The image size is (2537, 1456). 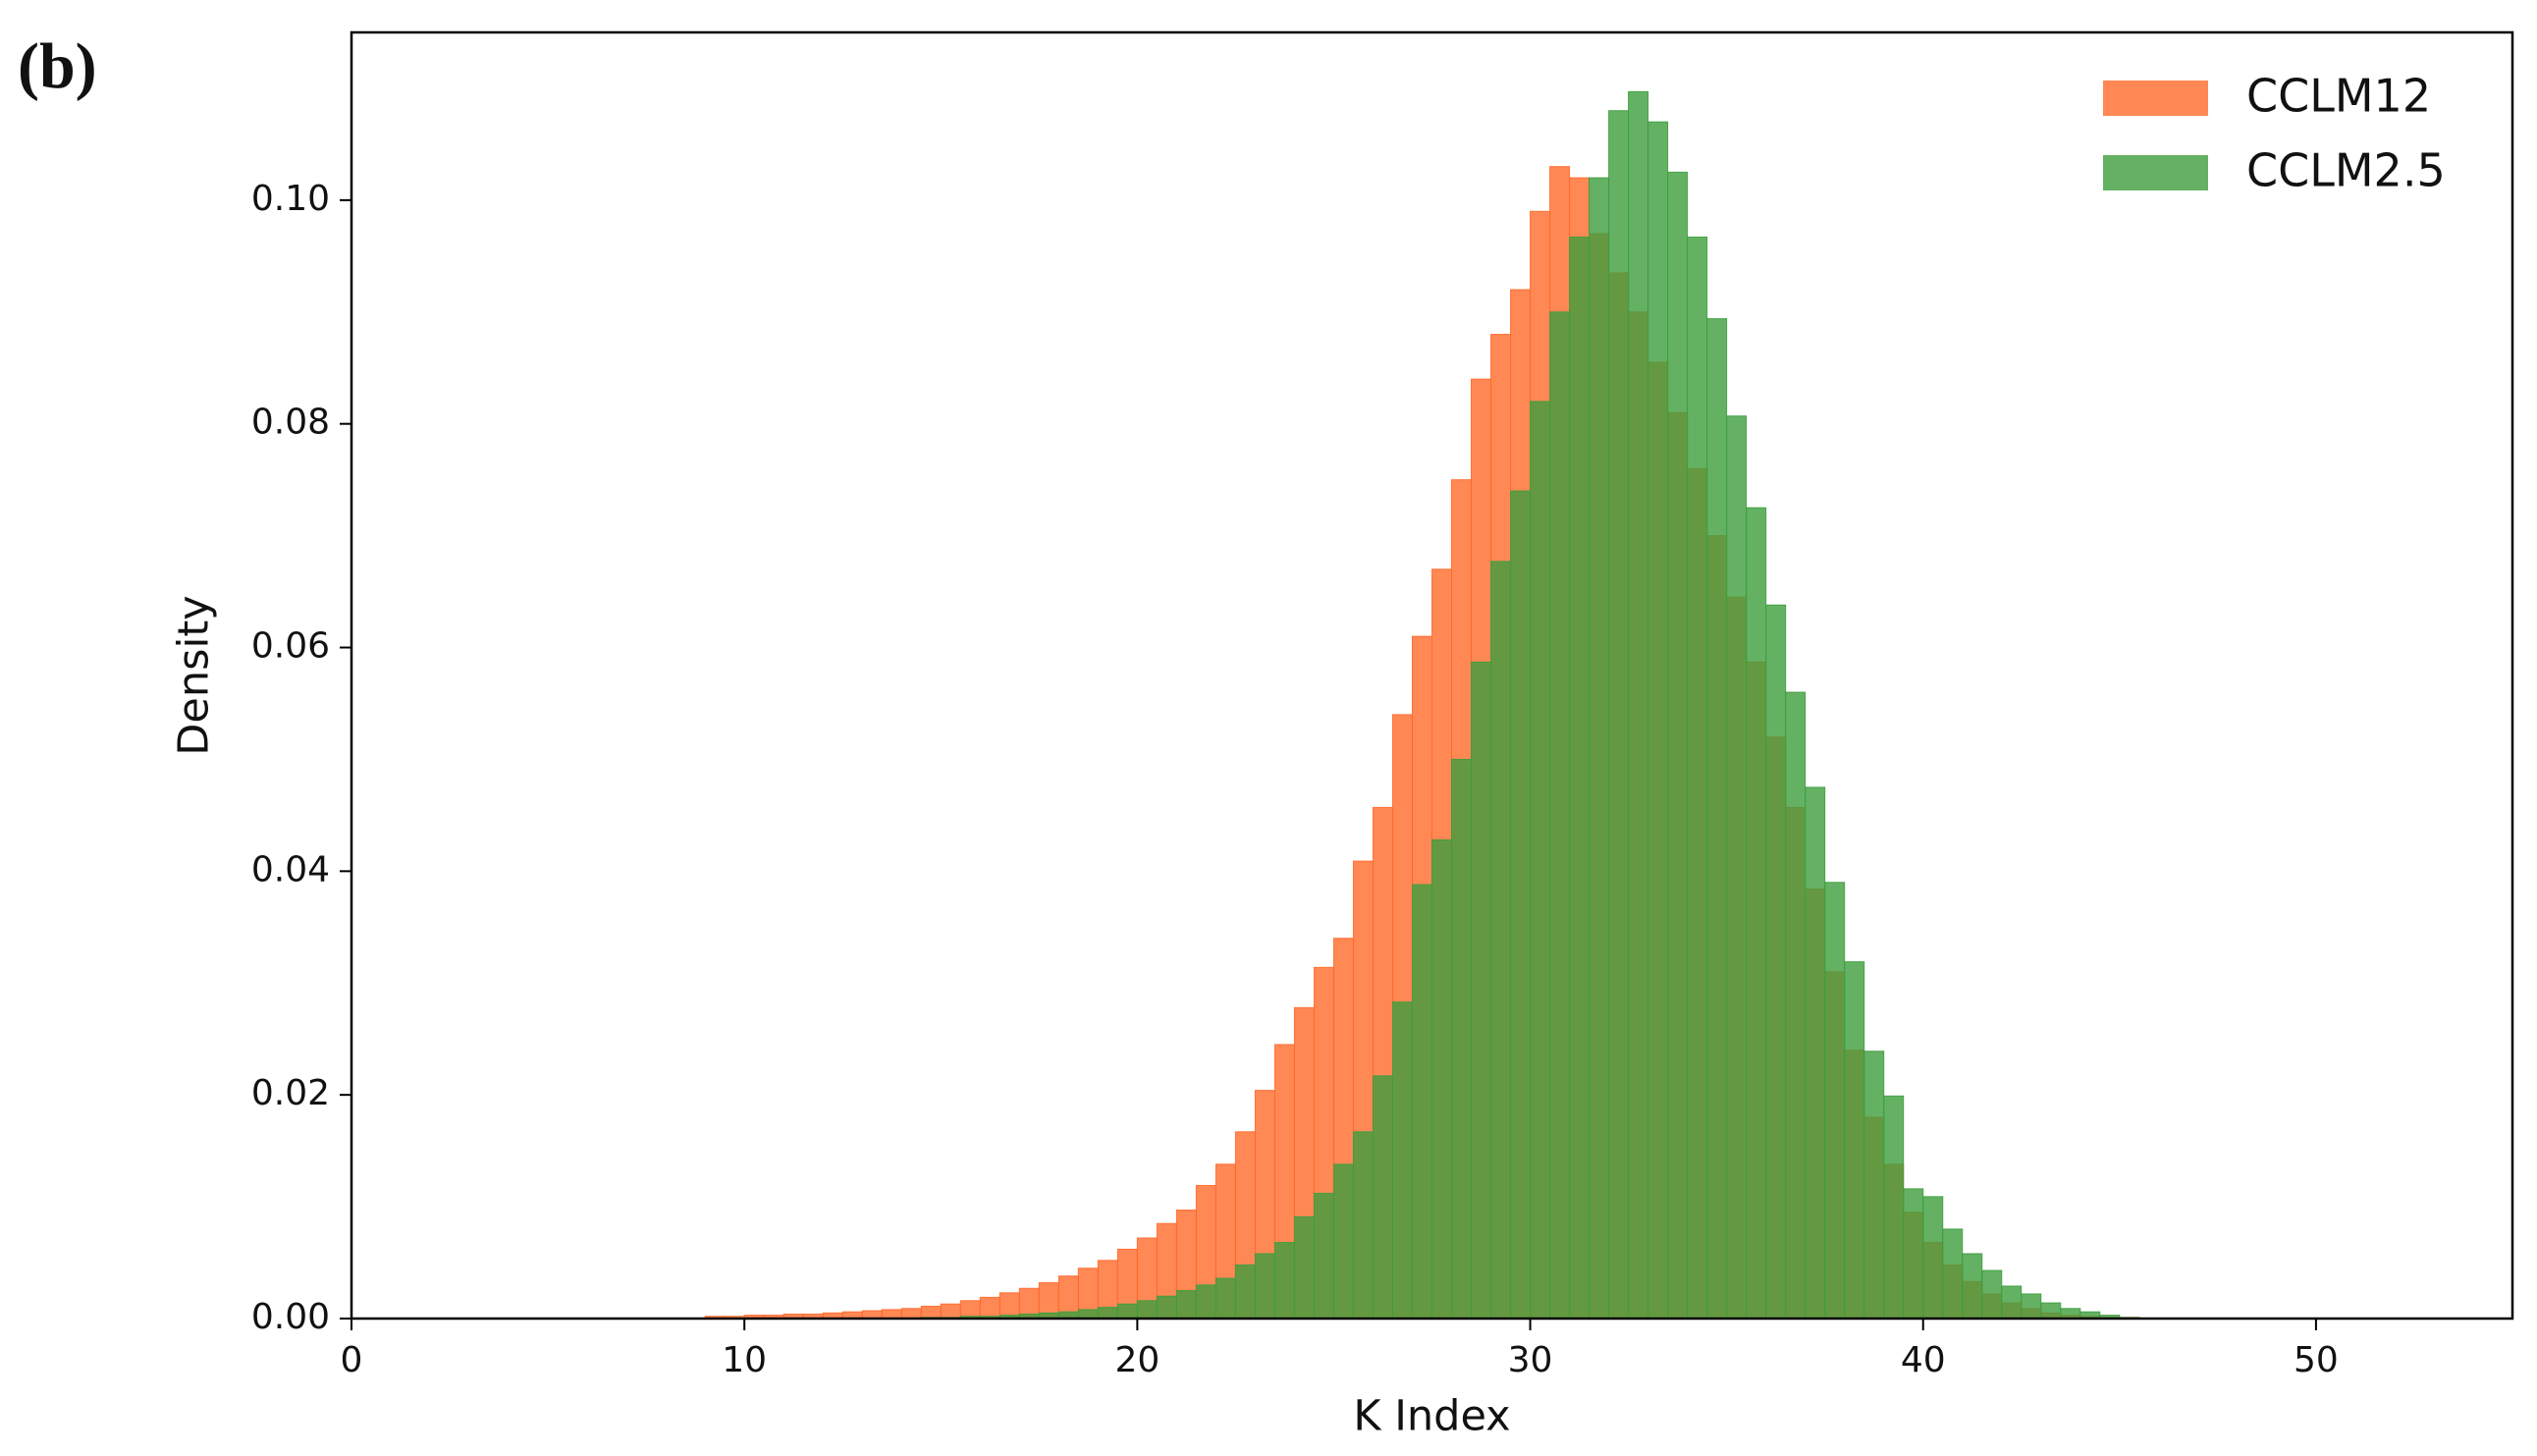 I want to click on x-tick-label: 20, so click(x=1137, y=1360).